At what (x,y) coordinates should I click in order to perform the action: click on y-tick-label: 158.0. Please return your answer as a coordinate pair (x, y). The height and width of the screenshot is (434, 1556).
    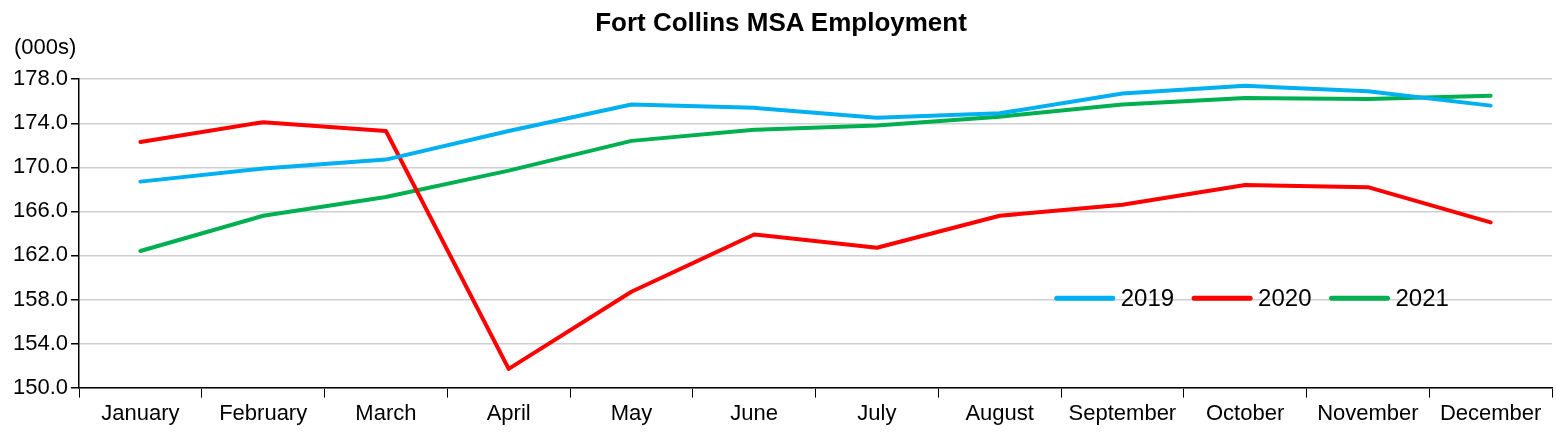
    Looking at the image, I should click on (40, 298).